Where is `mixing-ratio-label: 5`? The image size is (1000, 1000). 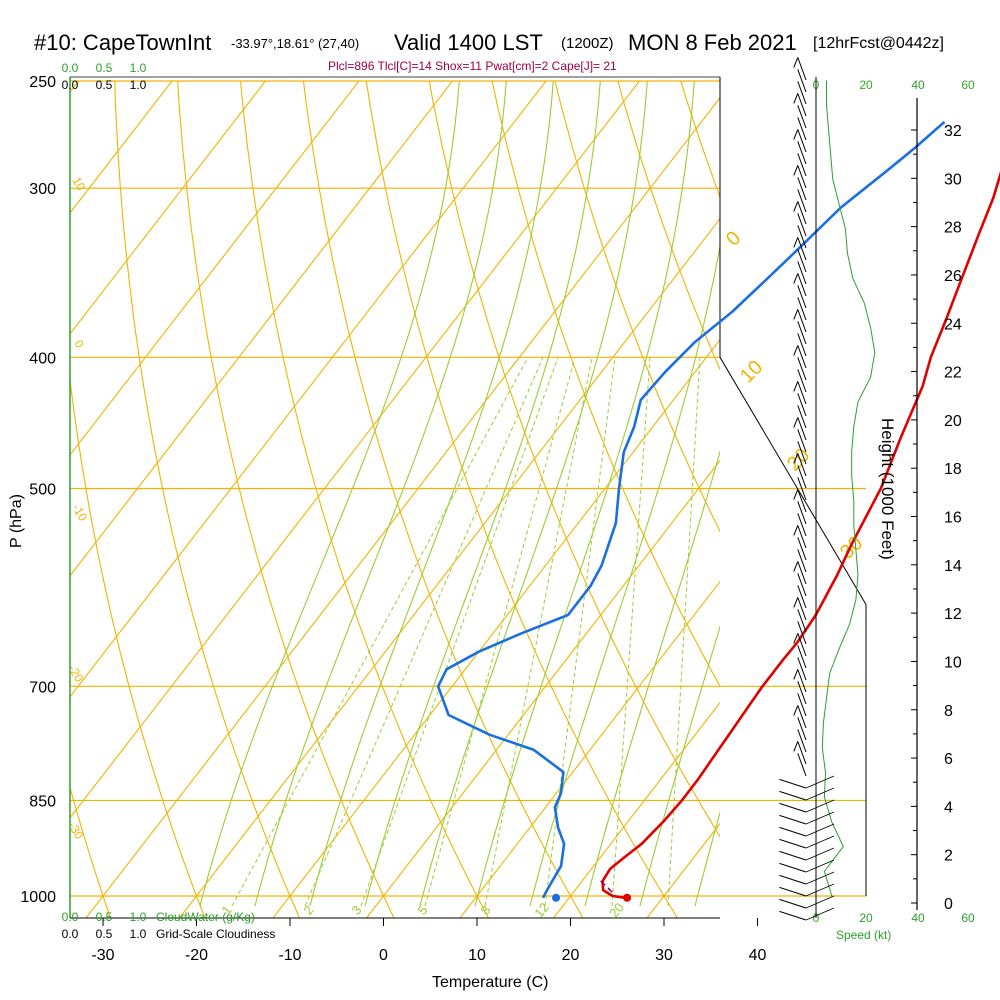 mixing-ratio-label: 5 is located at coordinates (422, 910).